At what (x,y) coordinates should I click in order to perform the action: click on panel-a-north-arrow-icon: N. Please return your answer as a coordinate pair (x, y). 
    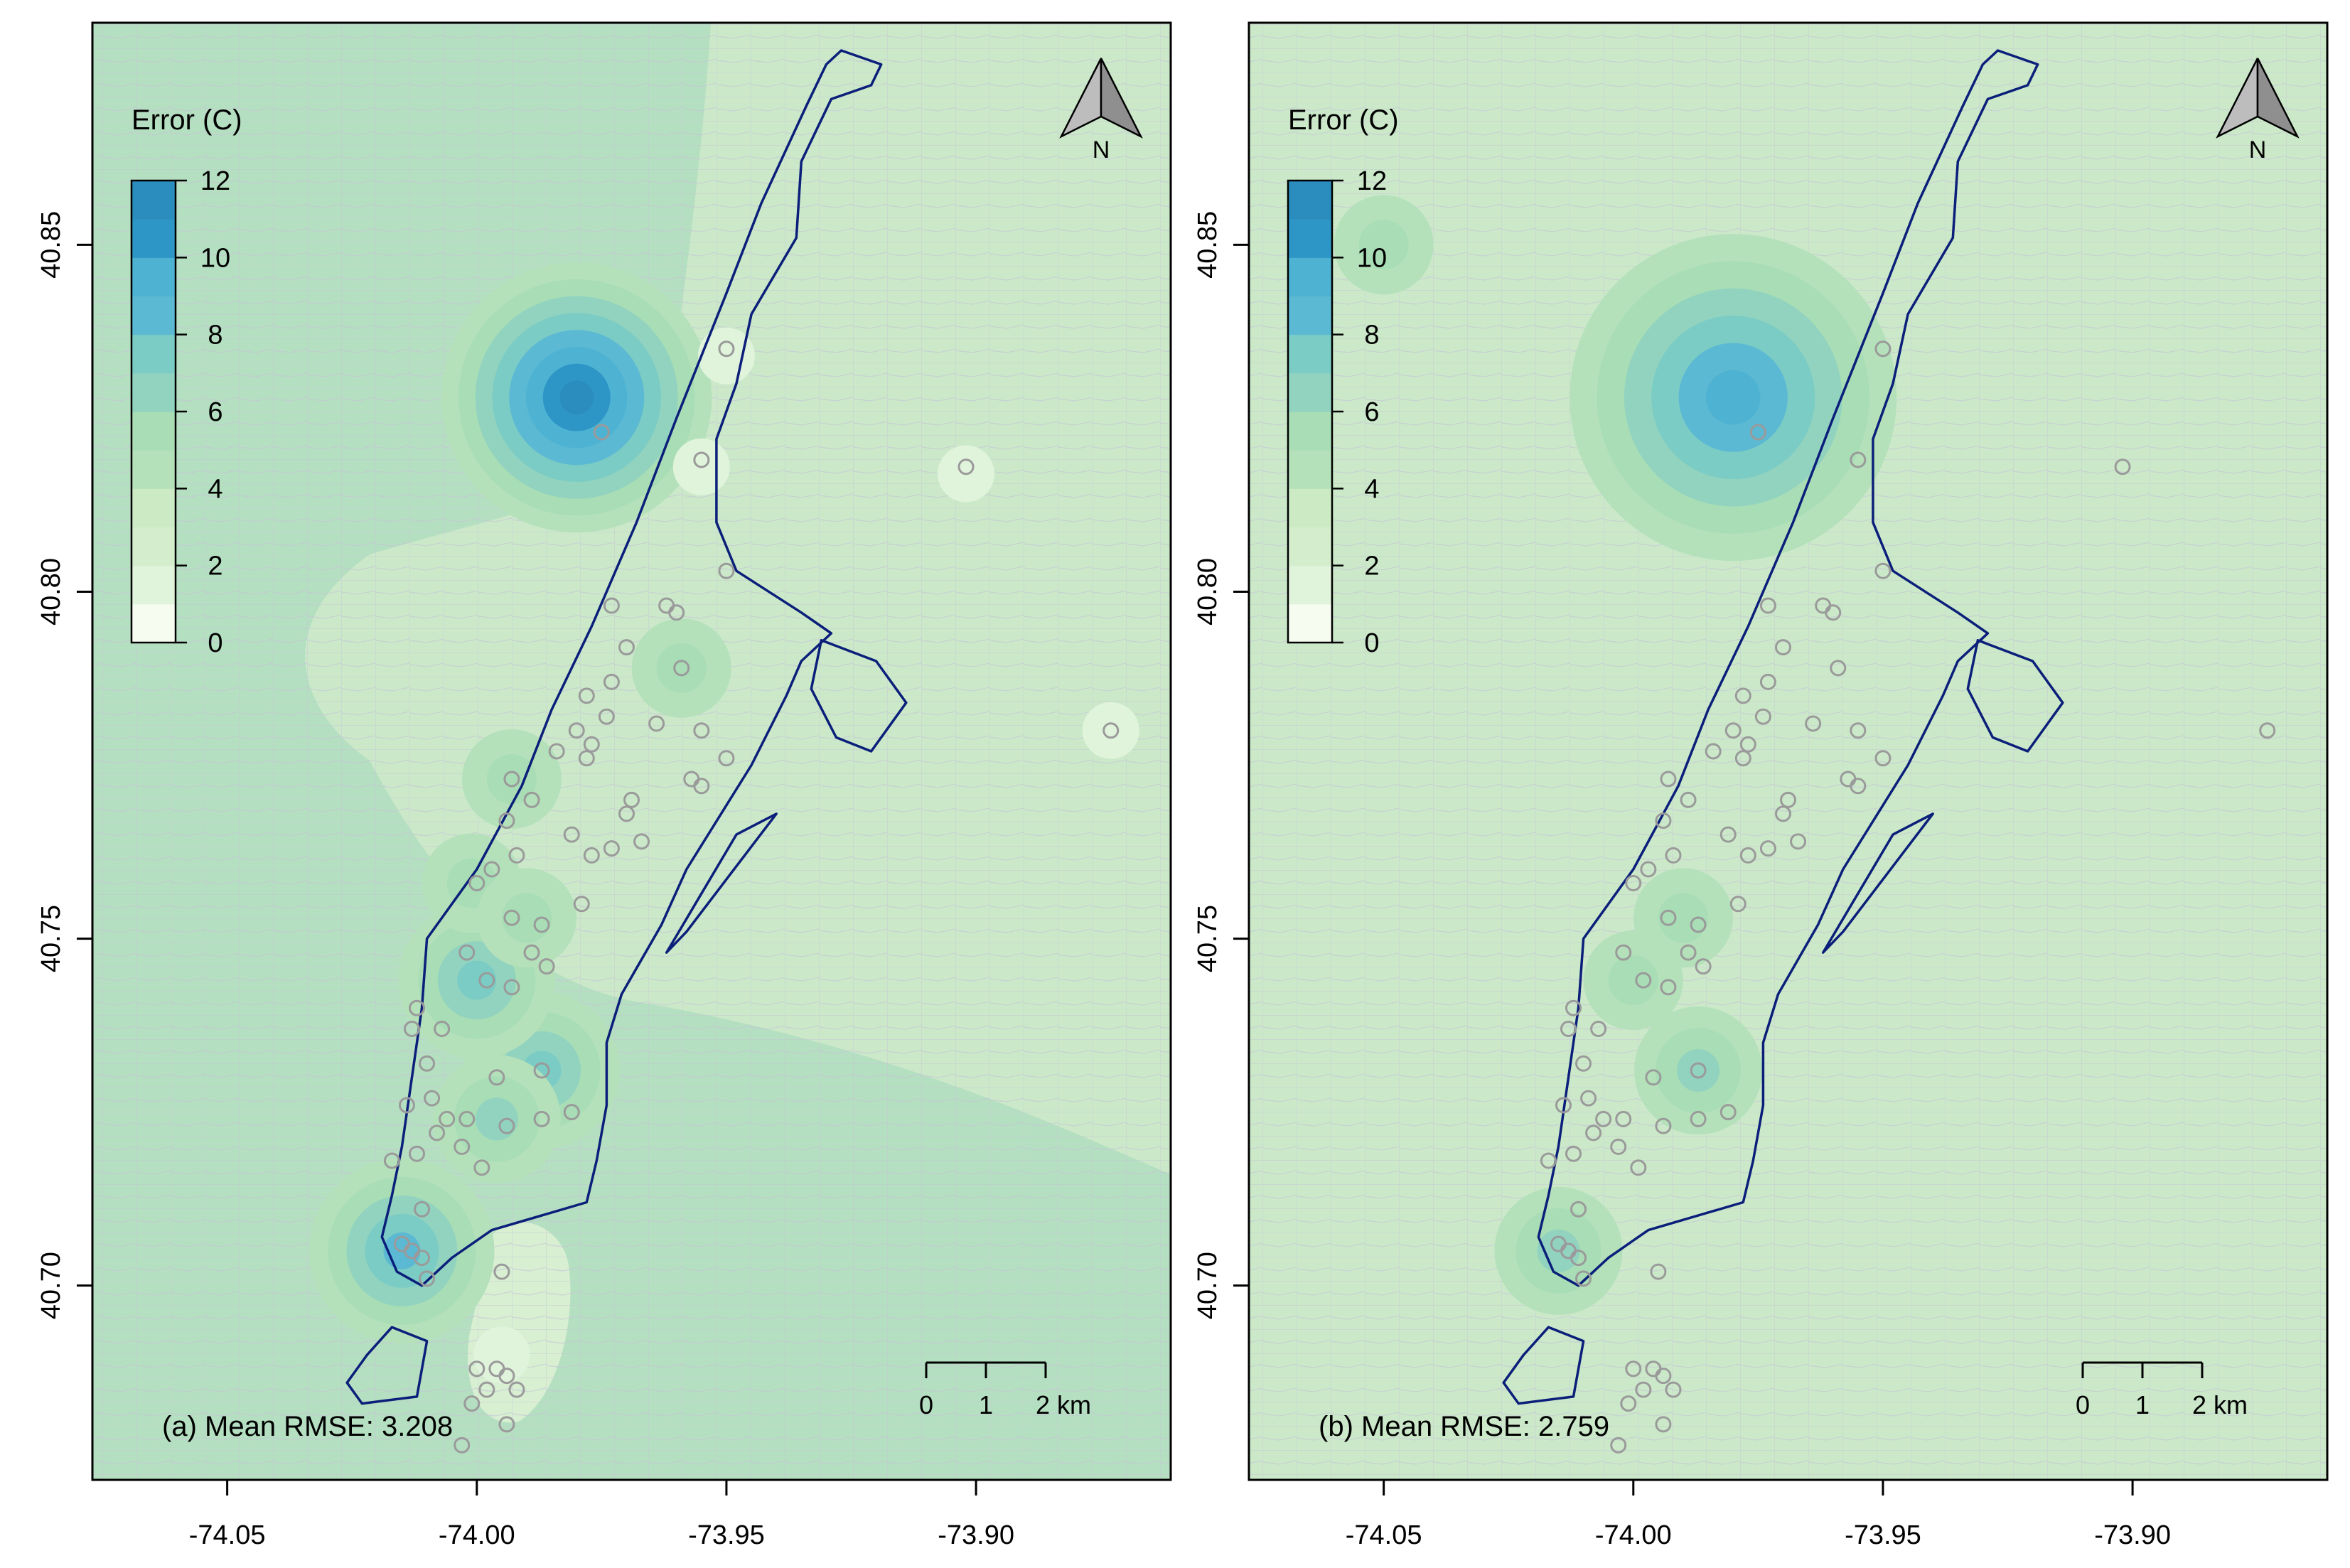
    Looking at the image, I should click on (1101, 111).